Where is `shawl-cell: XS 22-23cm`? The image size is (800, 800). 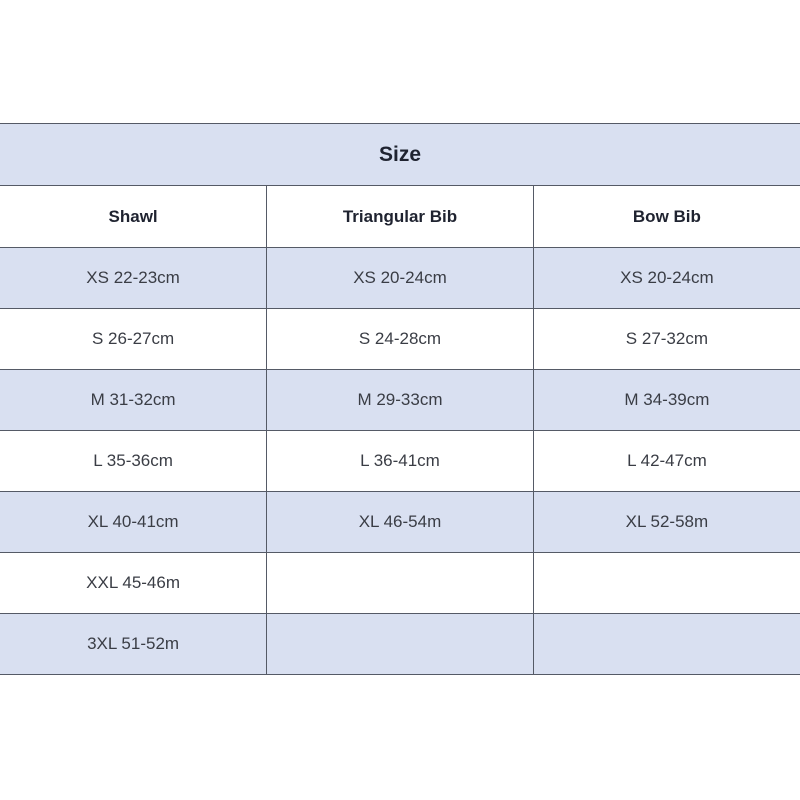 shawl-cell: XS 22-23cm is located at coordinates (134, 278).